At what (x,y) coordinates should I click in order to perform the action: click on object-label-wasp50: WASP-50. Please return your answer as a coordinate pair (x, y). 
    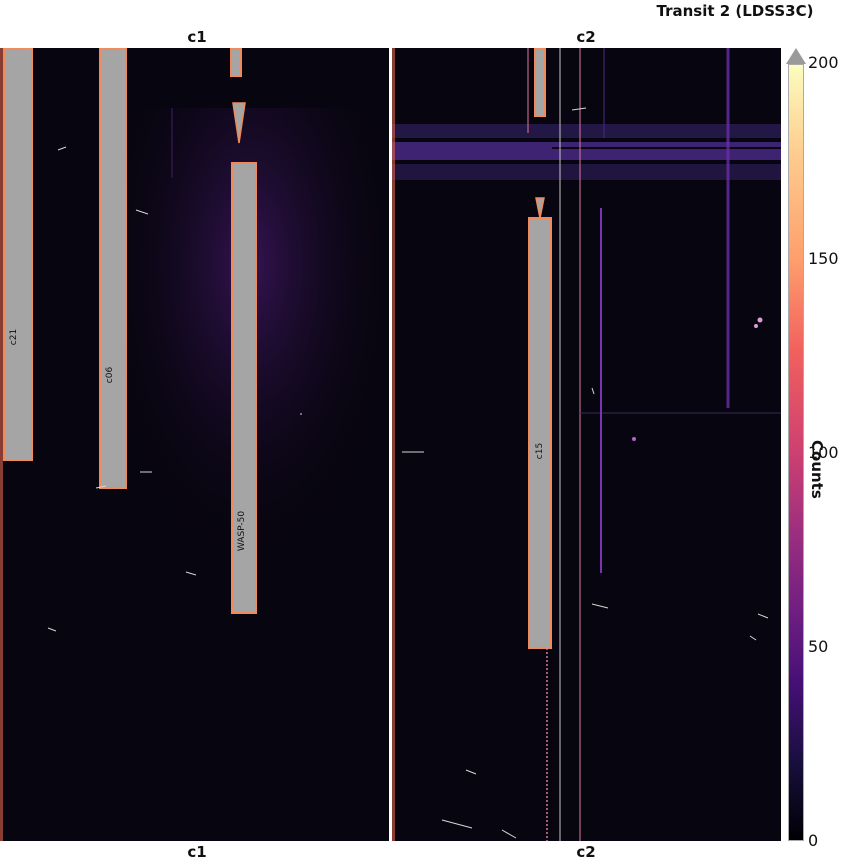
    Looking at the image, I should click on (242, 531).